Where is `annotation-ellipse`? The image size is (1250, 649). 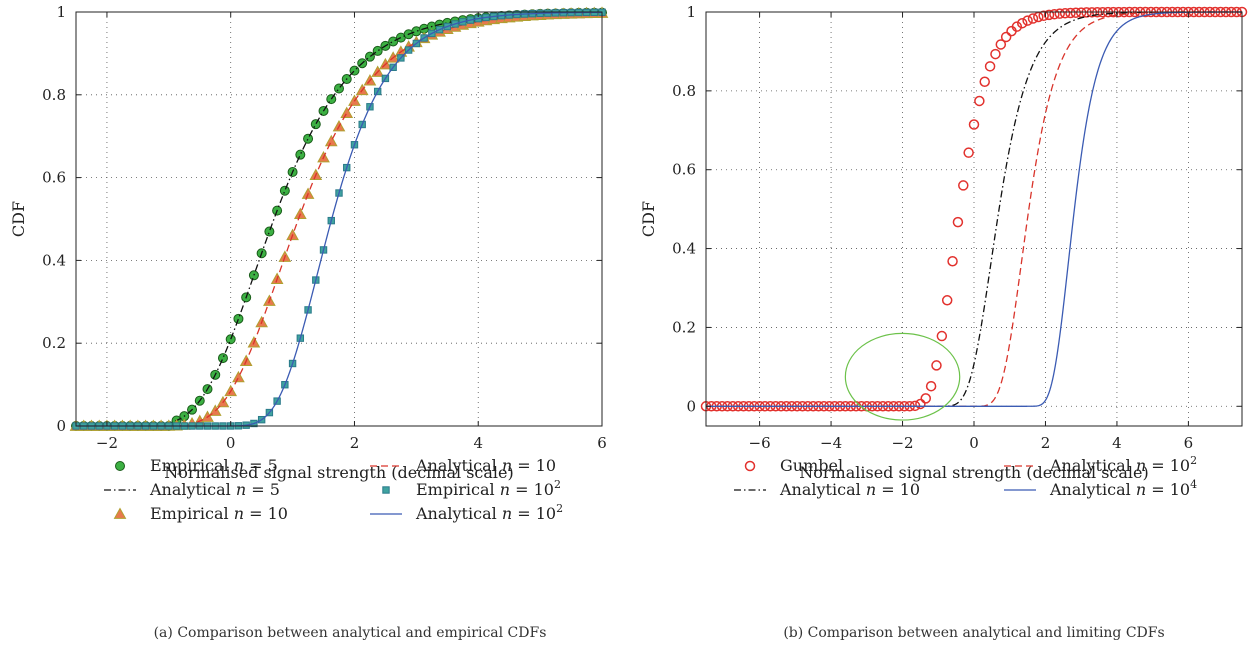 annotation-ellipse is located at coordinates (902, 376).